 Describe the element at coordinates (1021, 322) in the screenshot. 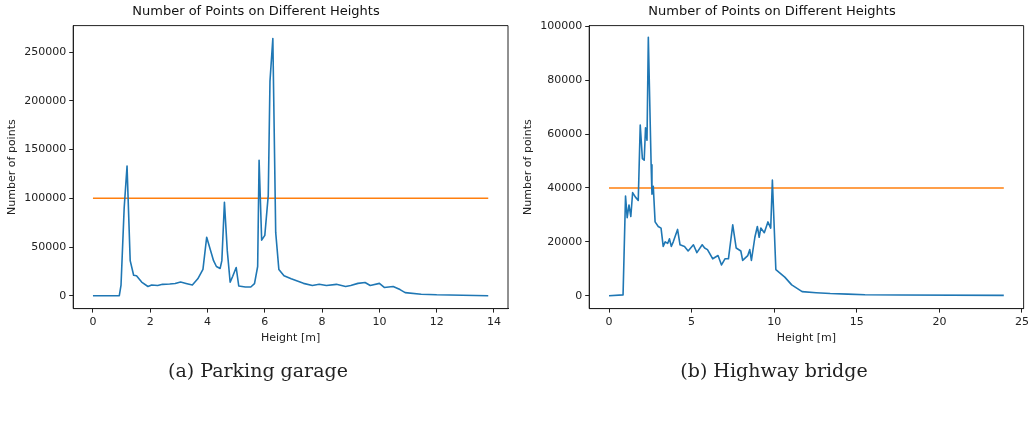

I see `x-tick-label: 25` at that location.